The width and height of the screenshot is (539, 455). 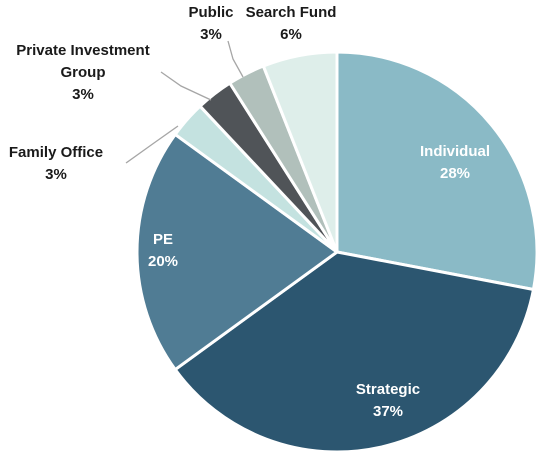 I want to click on slice-category-label: Public, so click(x=210, y=12).